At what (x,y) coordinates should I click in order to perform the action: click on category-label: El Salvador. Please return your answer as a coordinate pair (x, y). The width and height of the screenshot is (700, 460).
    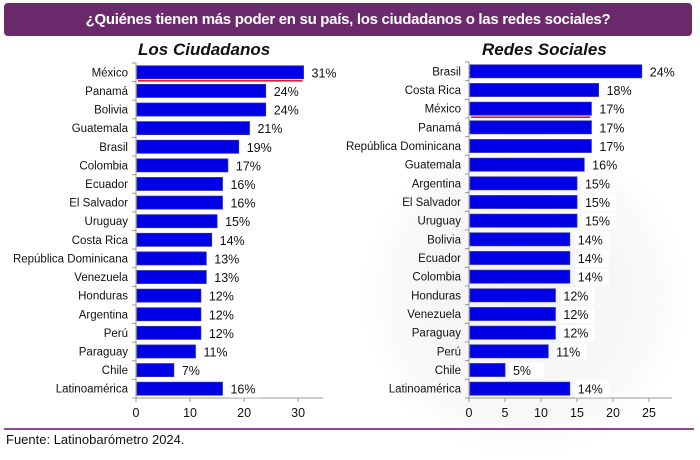
    Looking at the image, I should click on (431, 203).